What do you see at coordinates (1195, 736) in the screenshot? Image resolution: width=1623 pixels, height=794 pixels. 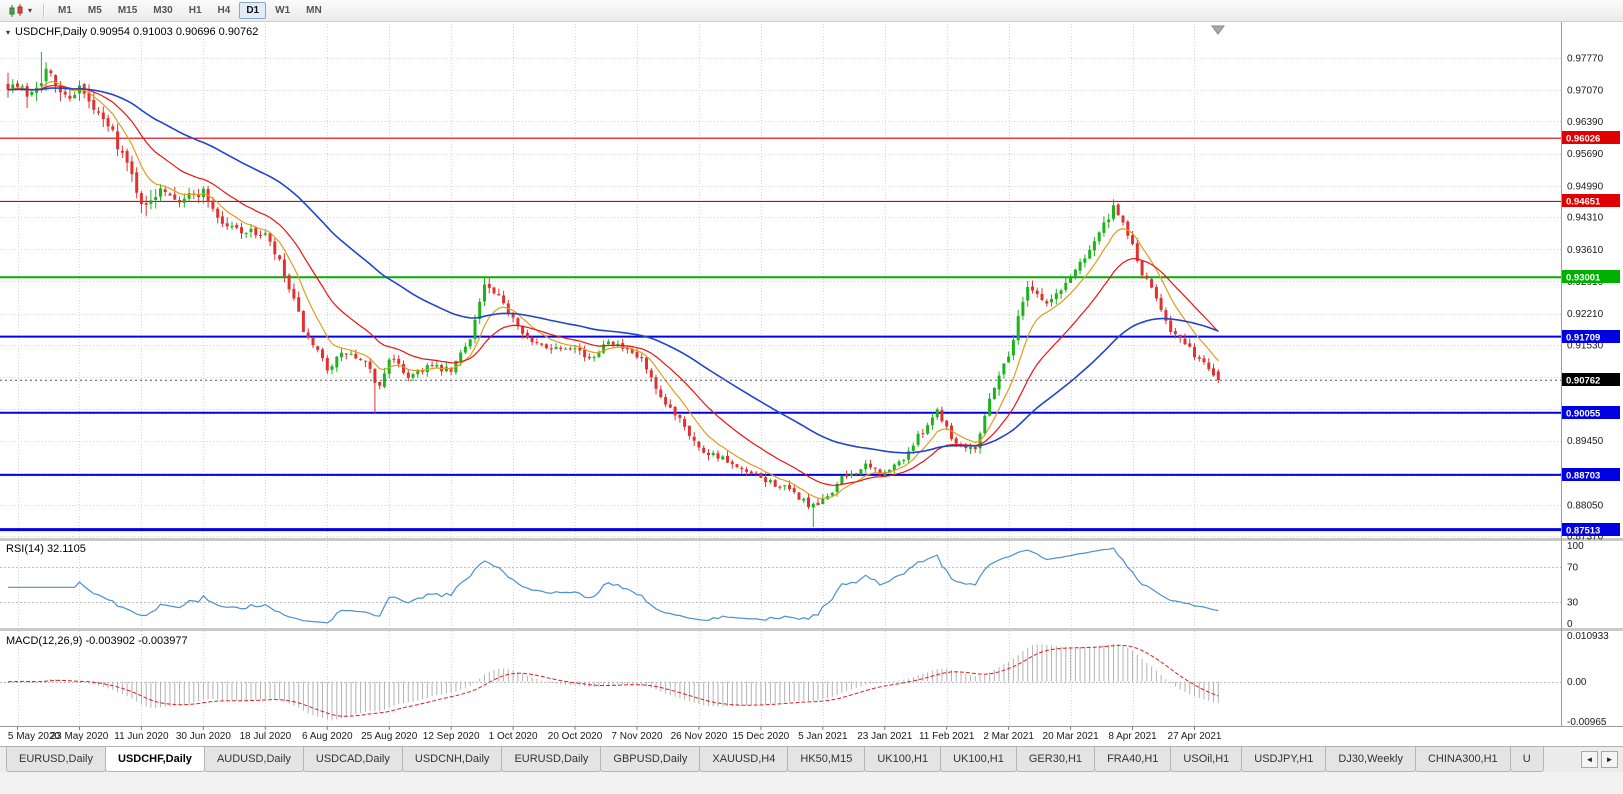 I see `svg-text: 27 Apr 2021` at bounding box center [1195, 736].